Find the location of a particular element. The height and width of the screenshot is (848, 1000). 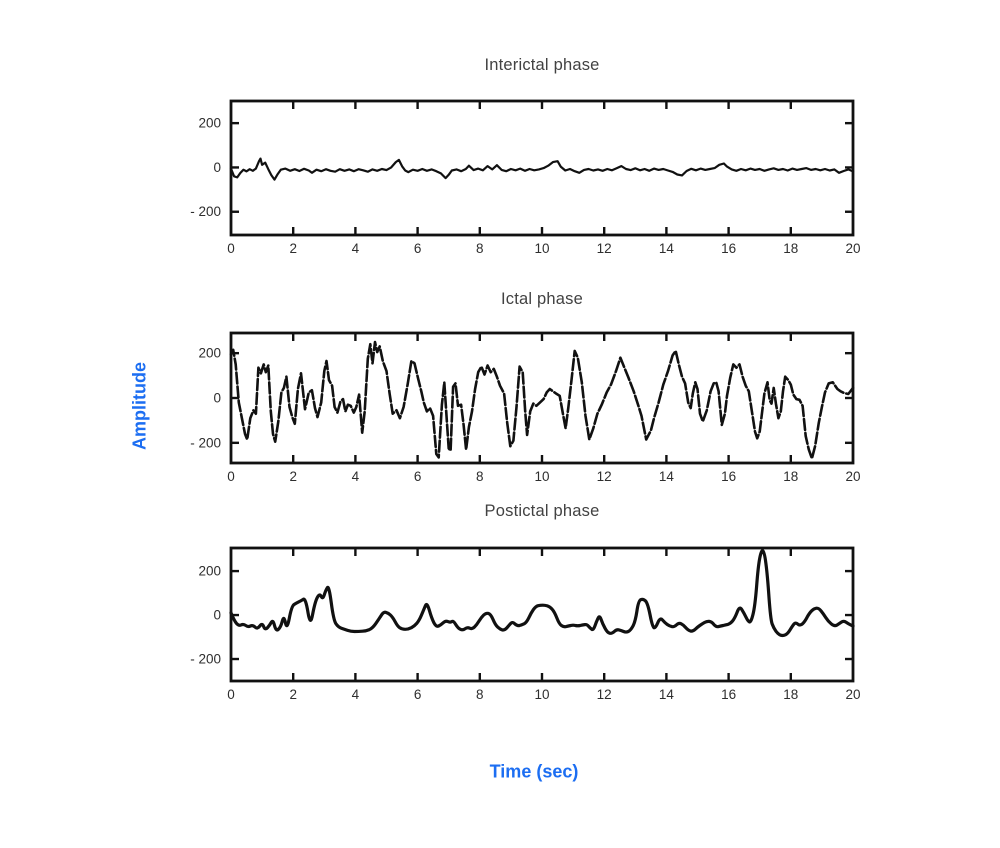

chart-ictal: 0 2 4 6 8 10 12 14 16 18 20 200 0 - 200 is located at coordinates (525, 407).